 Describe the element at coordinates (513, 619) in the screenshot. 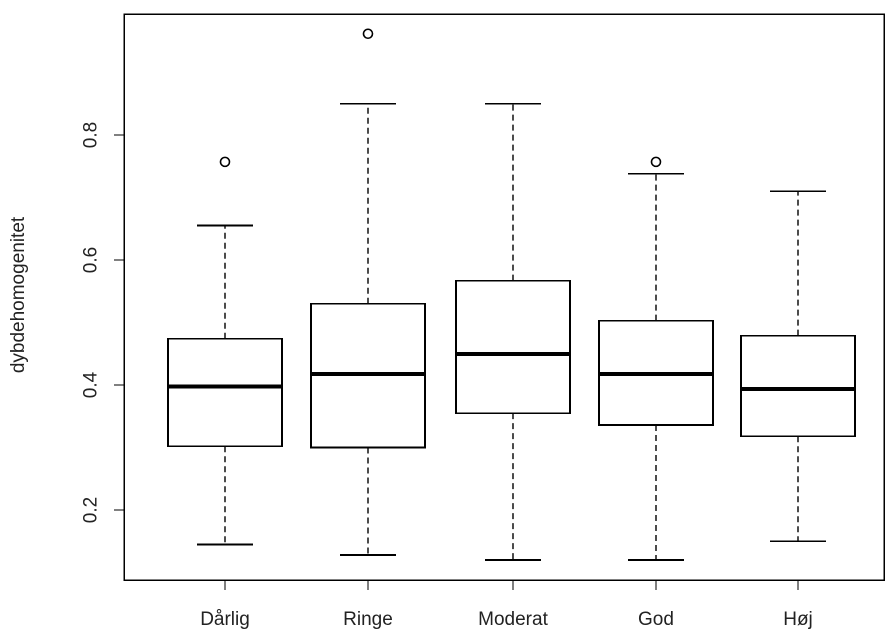

I see `x-tick-label: Moderat` at that location.